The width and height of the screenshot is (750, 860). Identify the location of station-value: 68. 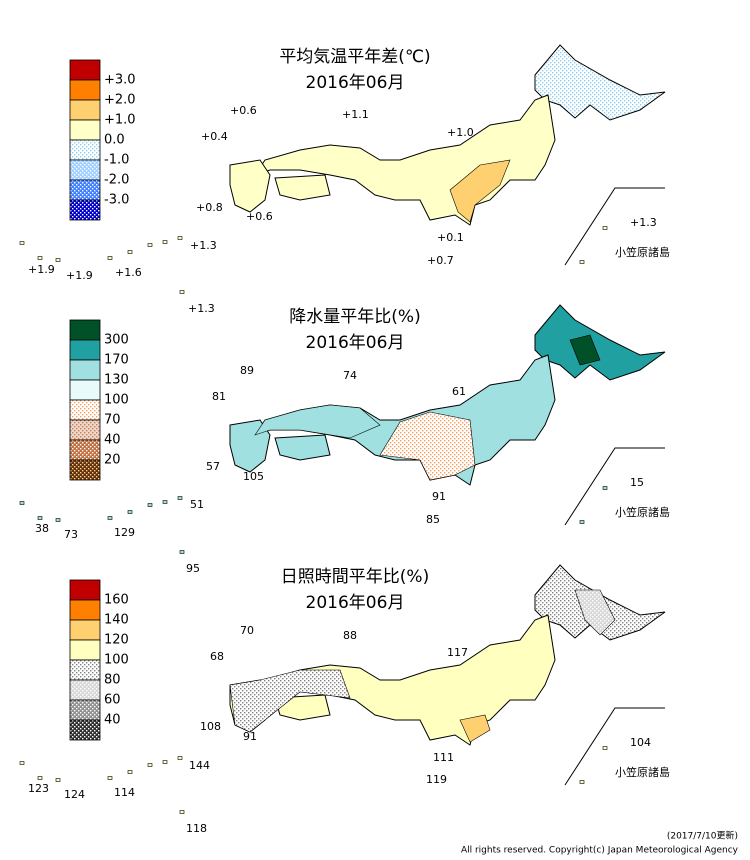
(217, 656).